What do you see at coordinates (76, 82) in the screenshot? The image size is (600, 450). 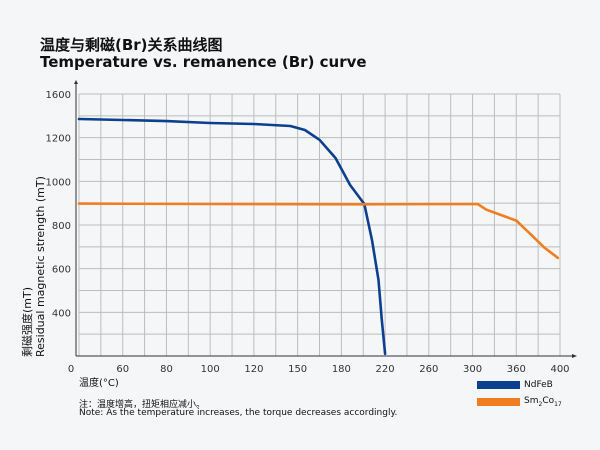 I see `y-axis-arrow` at bounding box center [76, 82].